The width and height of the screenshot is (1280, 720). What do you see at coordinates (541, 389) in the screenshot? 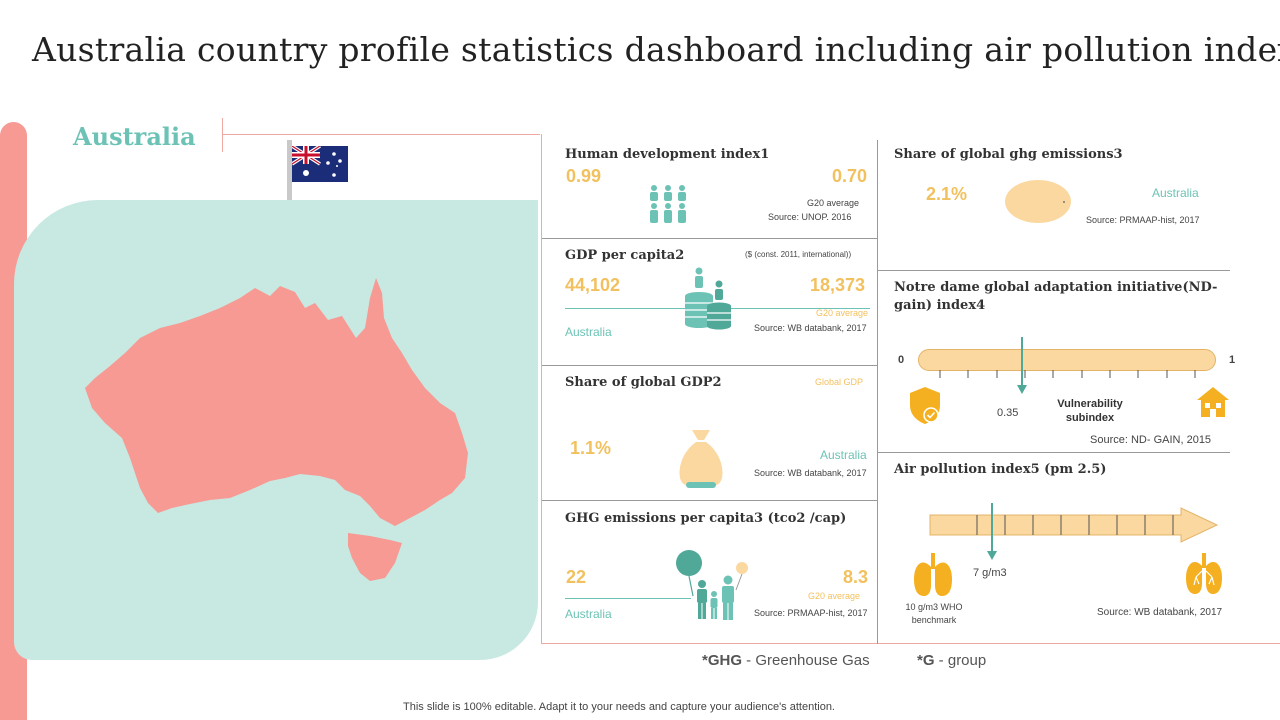
I see `dashboard-left-border` at bounding box center [541, 389].